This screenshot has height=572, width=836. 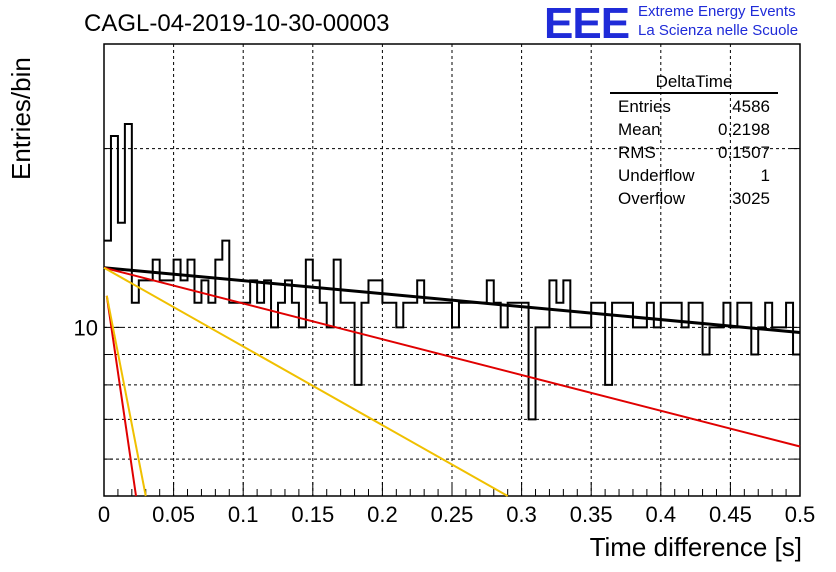 What do you see at coordinates (744, 152) in the screenshot?
I see `stats-value: 0.1507` at bounding box center [744, 152].